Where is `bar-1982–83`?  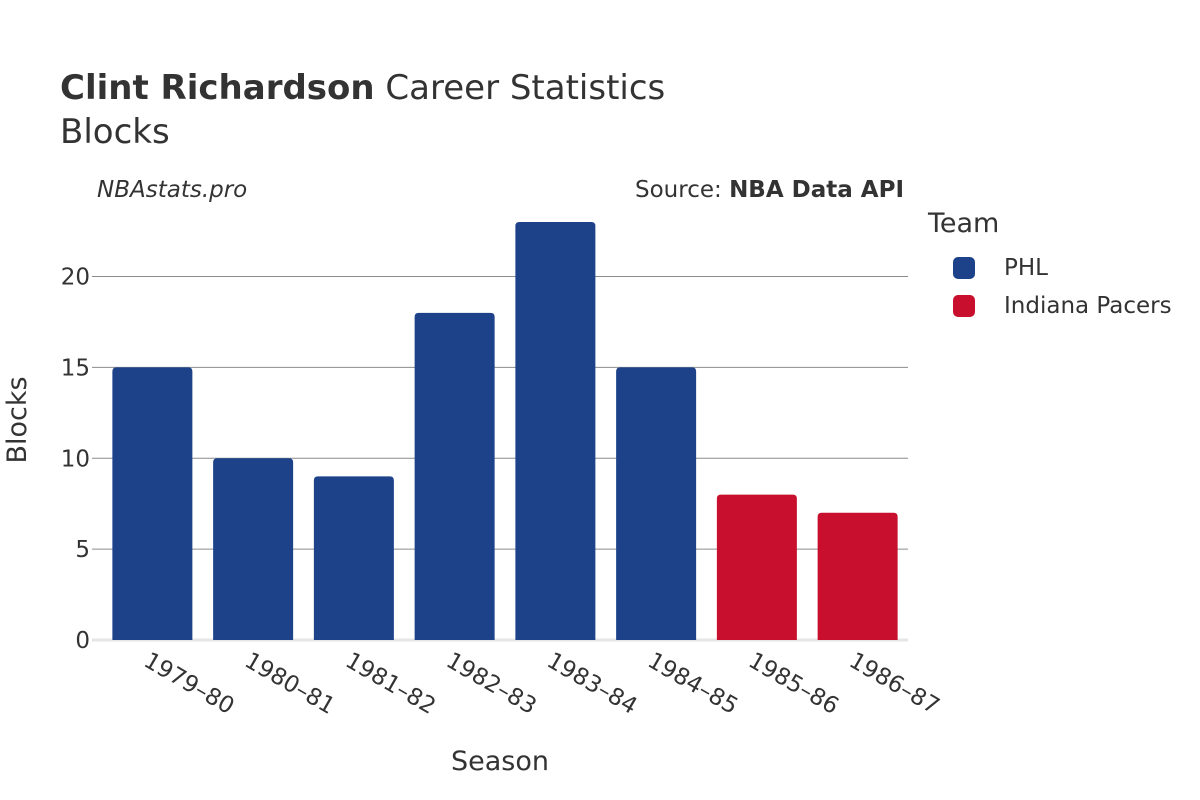
bar-1982–83 is located at coordinates (454, 476).